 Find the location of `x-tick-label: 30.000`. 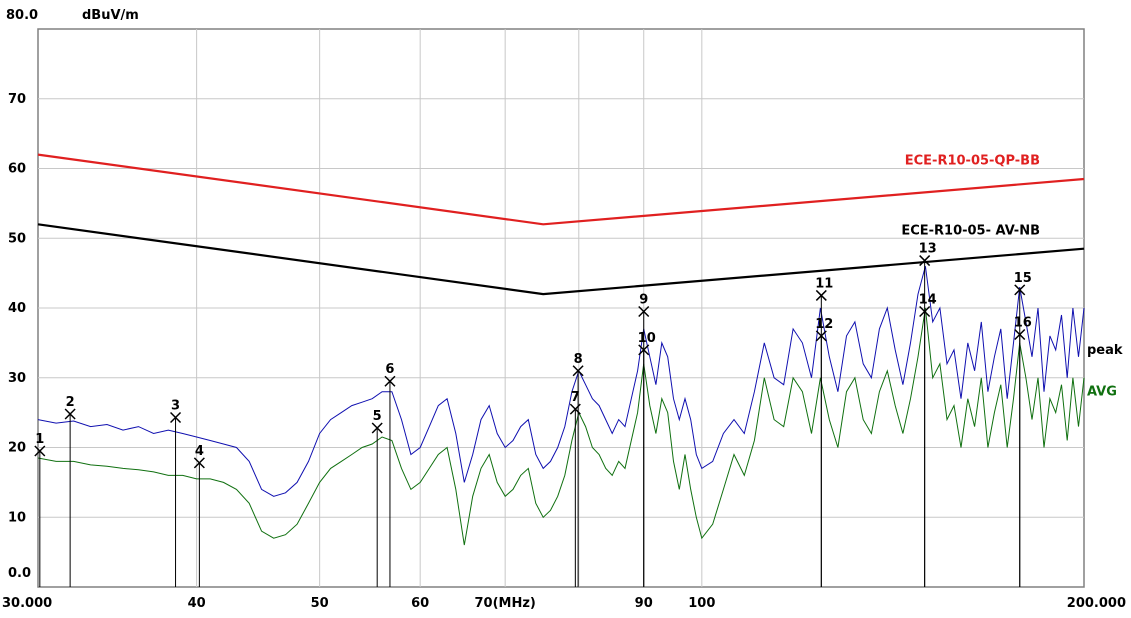

x-tick-label: 30.000 is located at coordinates (27, 603).